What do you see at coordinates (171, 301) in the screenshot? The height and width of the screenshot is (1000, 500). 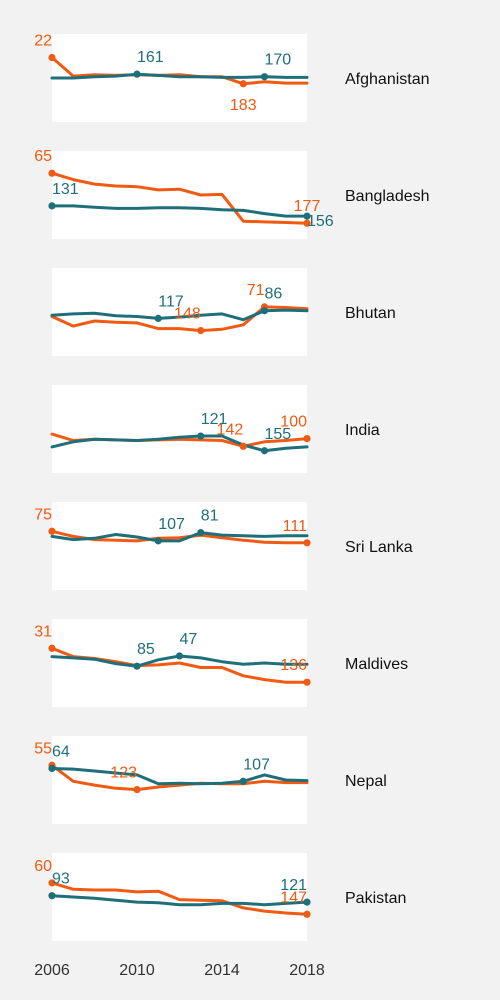 I see `value-label: 117` at bounding box center [171, 301].